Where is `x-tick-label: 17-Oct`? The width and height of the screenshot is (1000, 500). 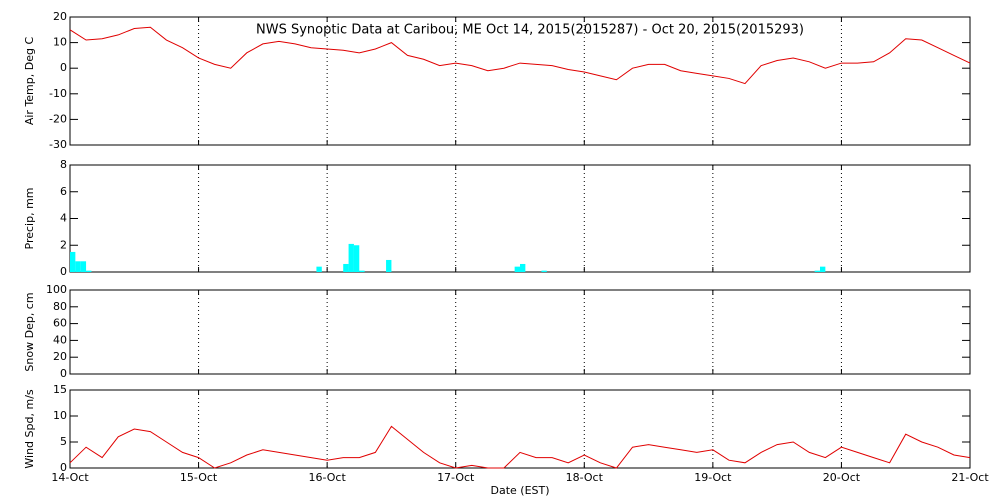 x-tick-label: 17-Oct is located at coordinates (456, 477).